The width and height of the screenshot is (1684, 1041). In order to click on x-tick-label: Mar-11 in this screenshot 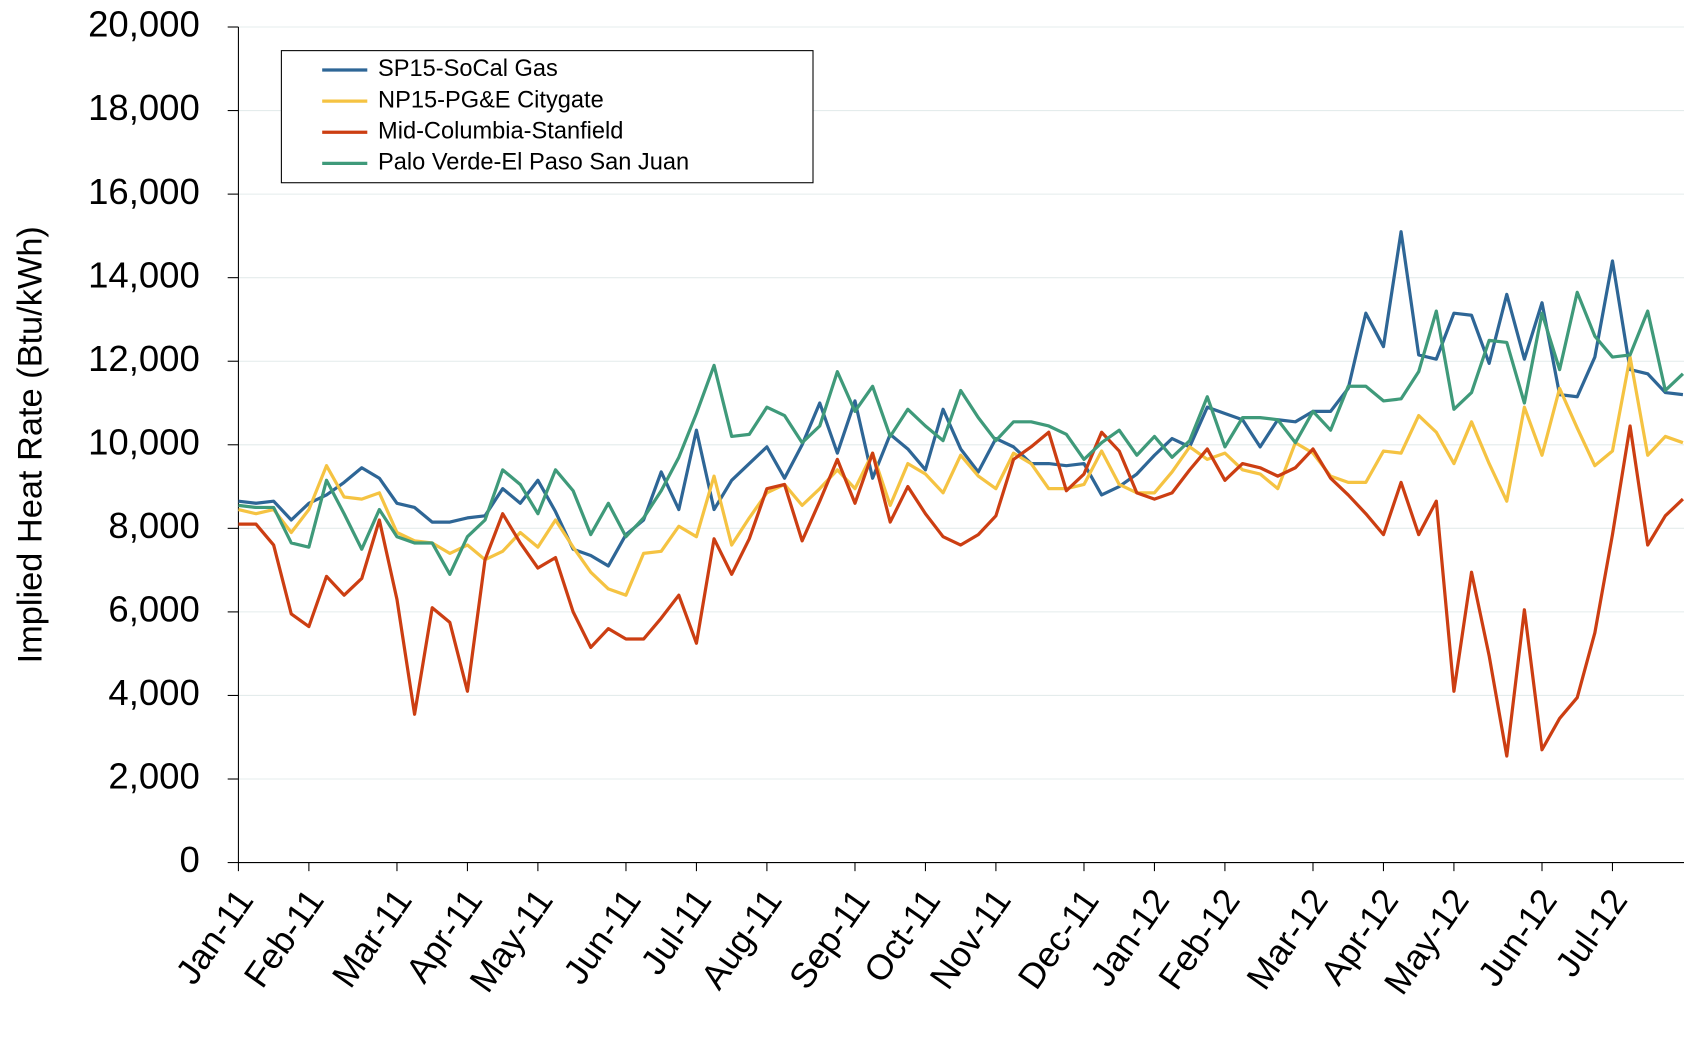, I will do `click(372, 938)`.